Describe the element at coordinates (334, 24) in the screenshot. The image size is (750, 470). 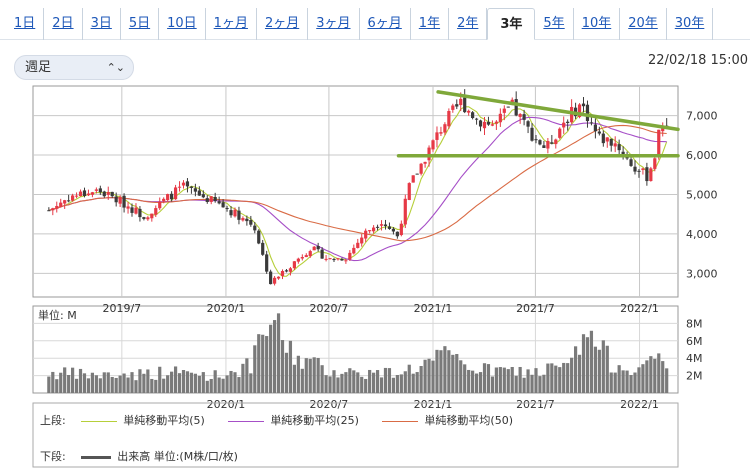
I see `tab-7: 3ヶ月` at that location.